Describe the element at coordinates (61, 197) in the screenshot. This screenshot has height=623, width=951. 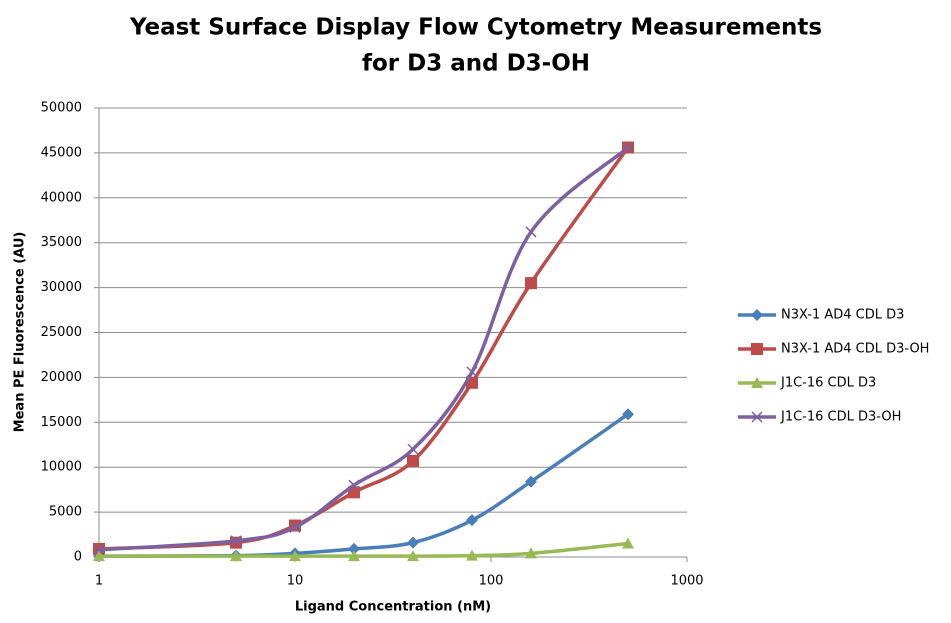
I see `y-tick-label: 40000` at that location.